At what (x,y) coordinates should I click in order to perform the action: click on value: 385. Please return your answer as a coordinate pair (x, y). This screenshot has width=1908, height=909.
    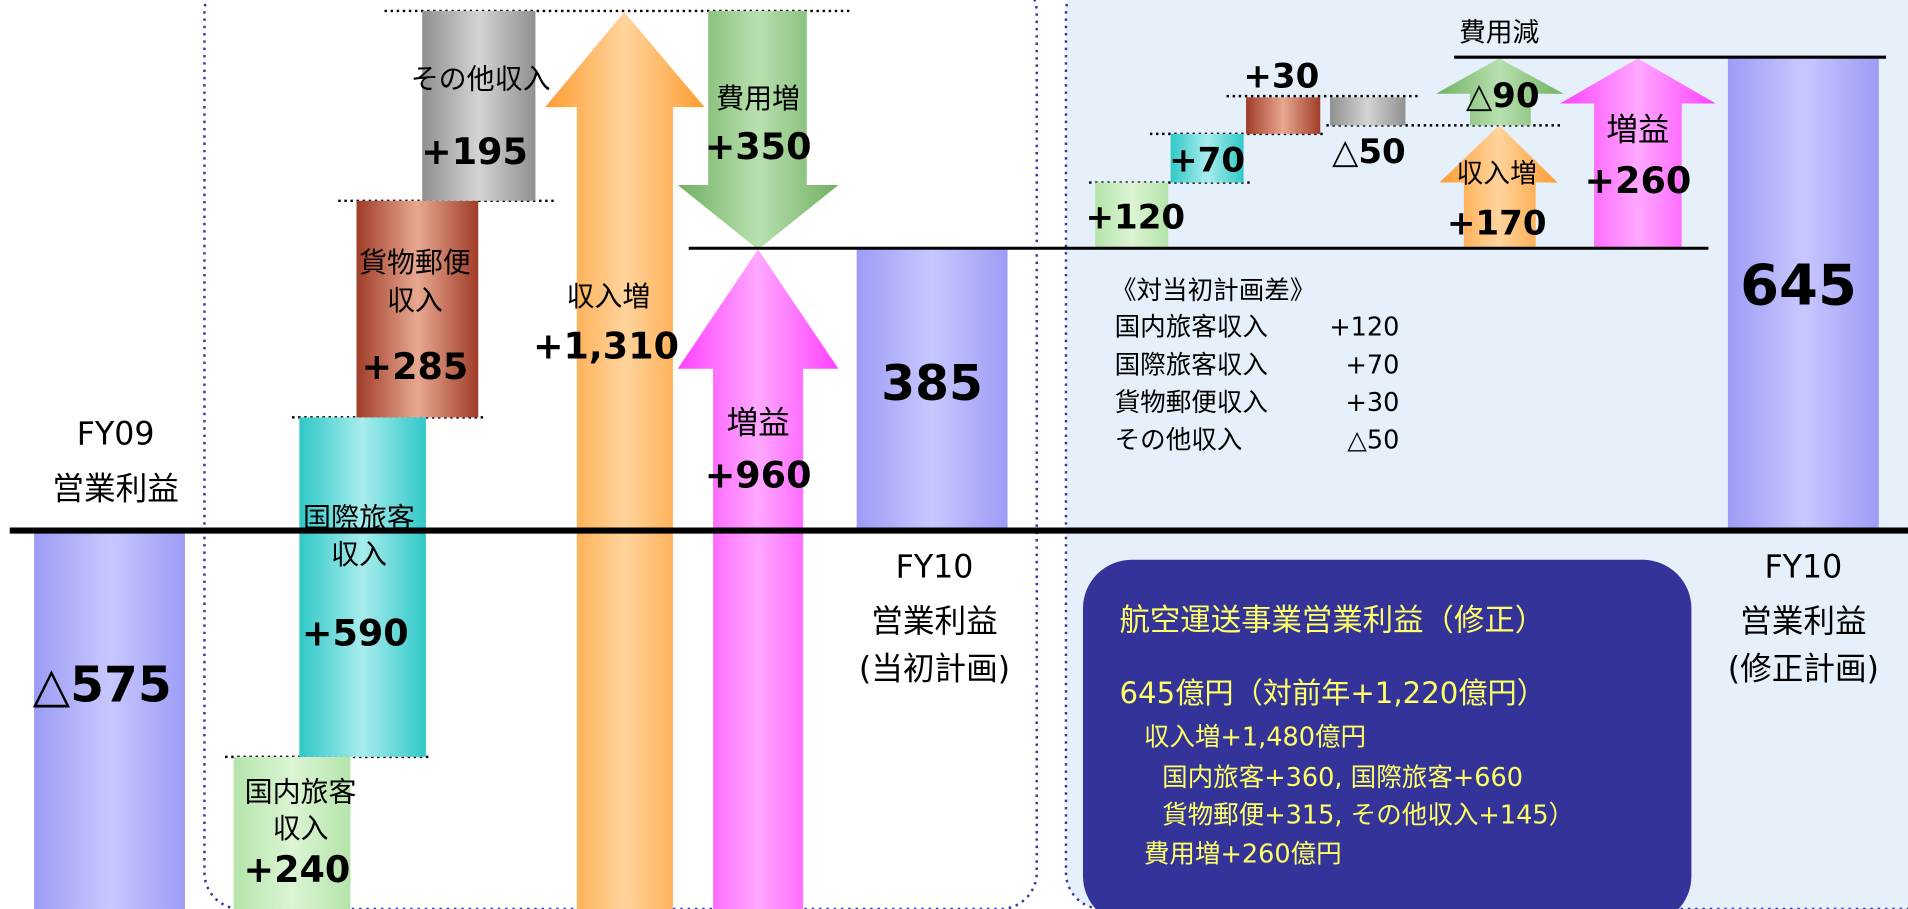
    Looking at the image, I should click on (932, 384).